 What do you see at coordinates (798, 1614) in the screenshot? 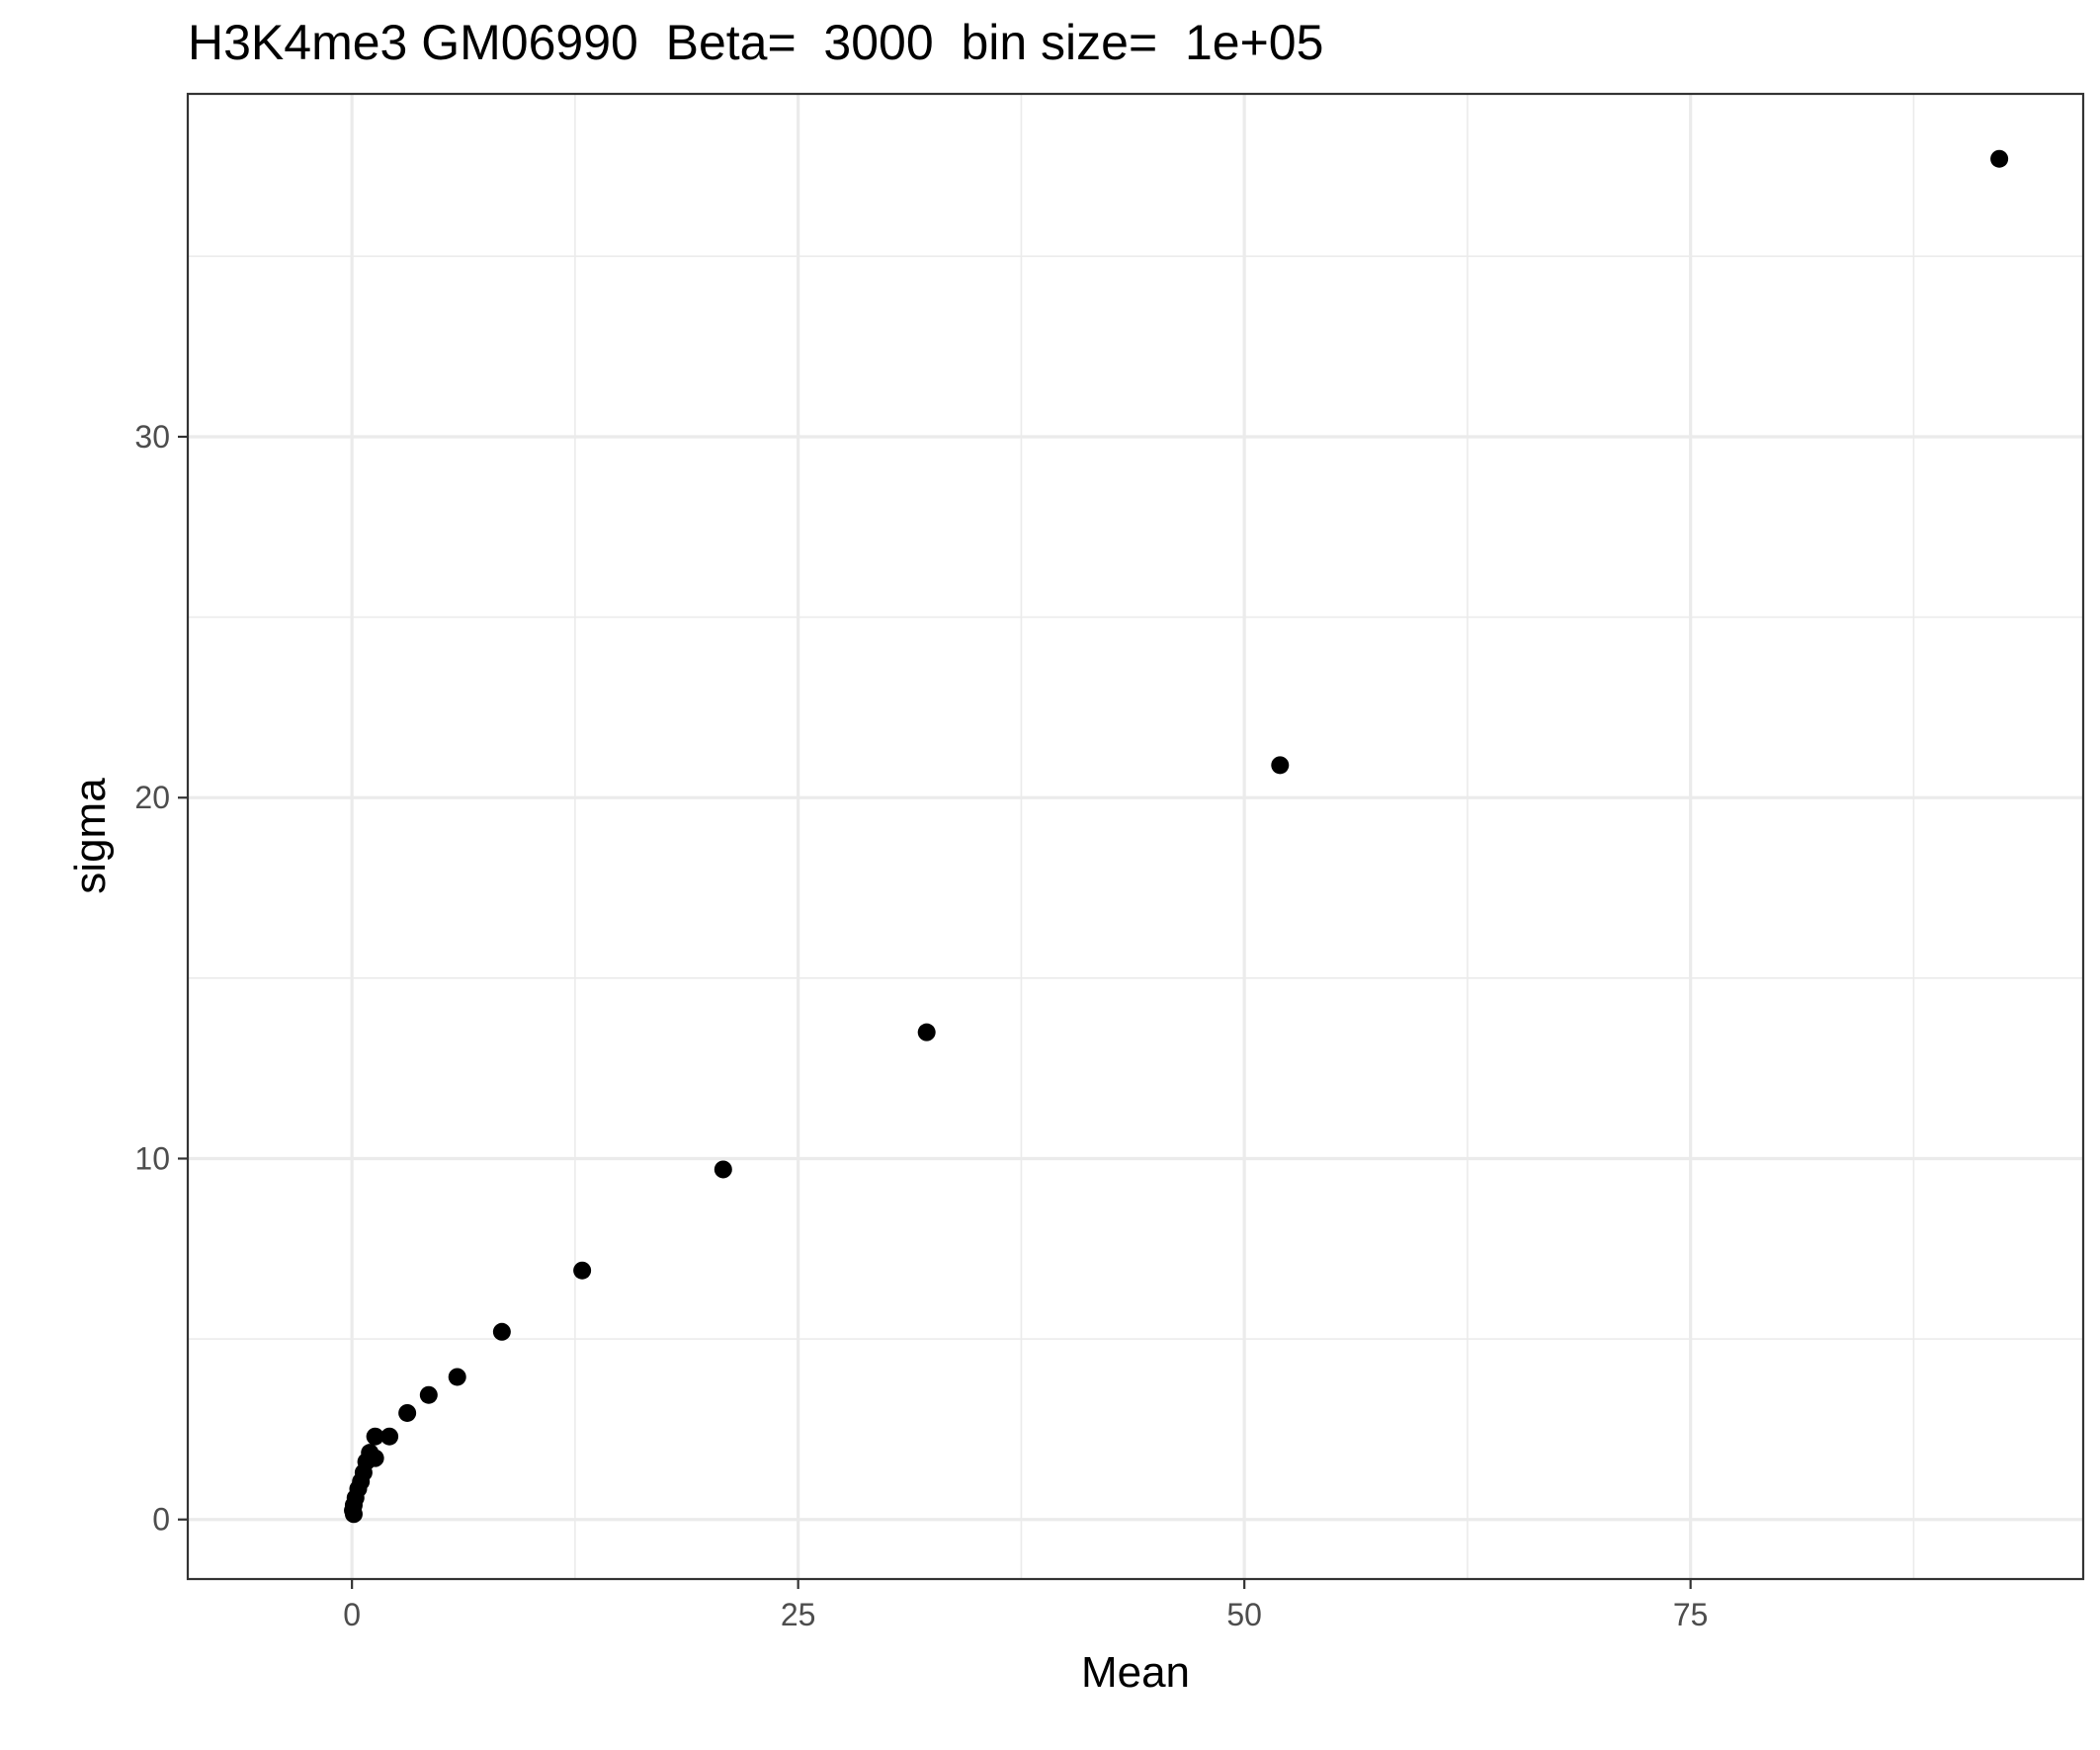
I see `x-tick-label: 25` at bounding box center [798, 1614].